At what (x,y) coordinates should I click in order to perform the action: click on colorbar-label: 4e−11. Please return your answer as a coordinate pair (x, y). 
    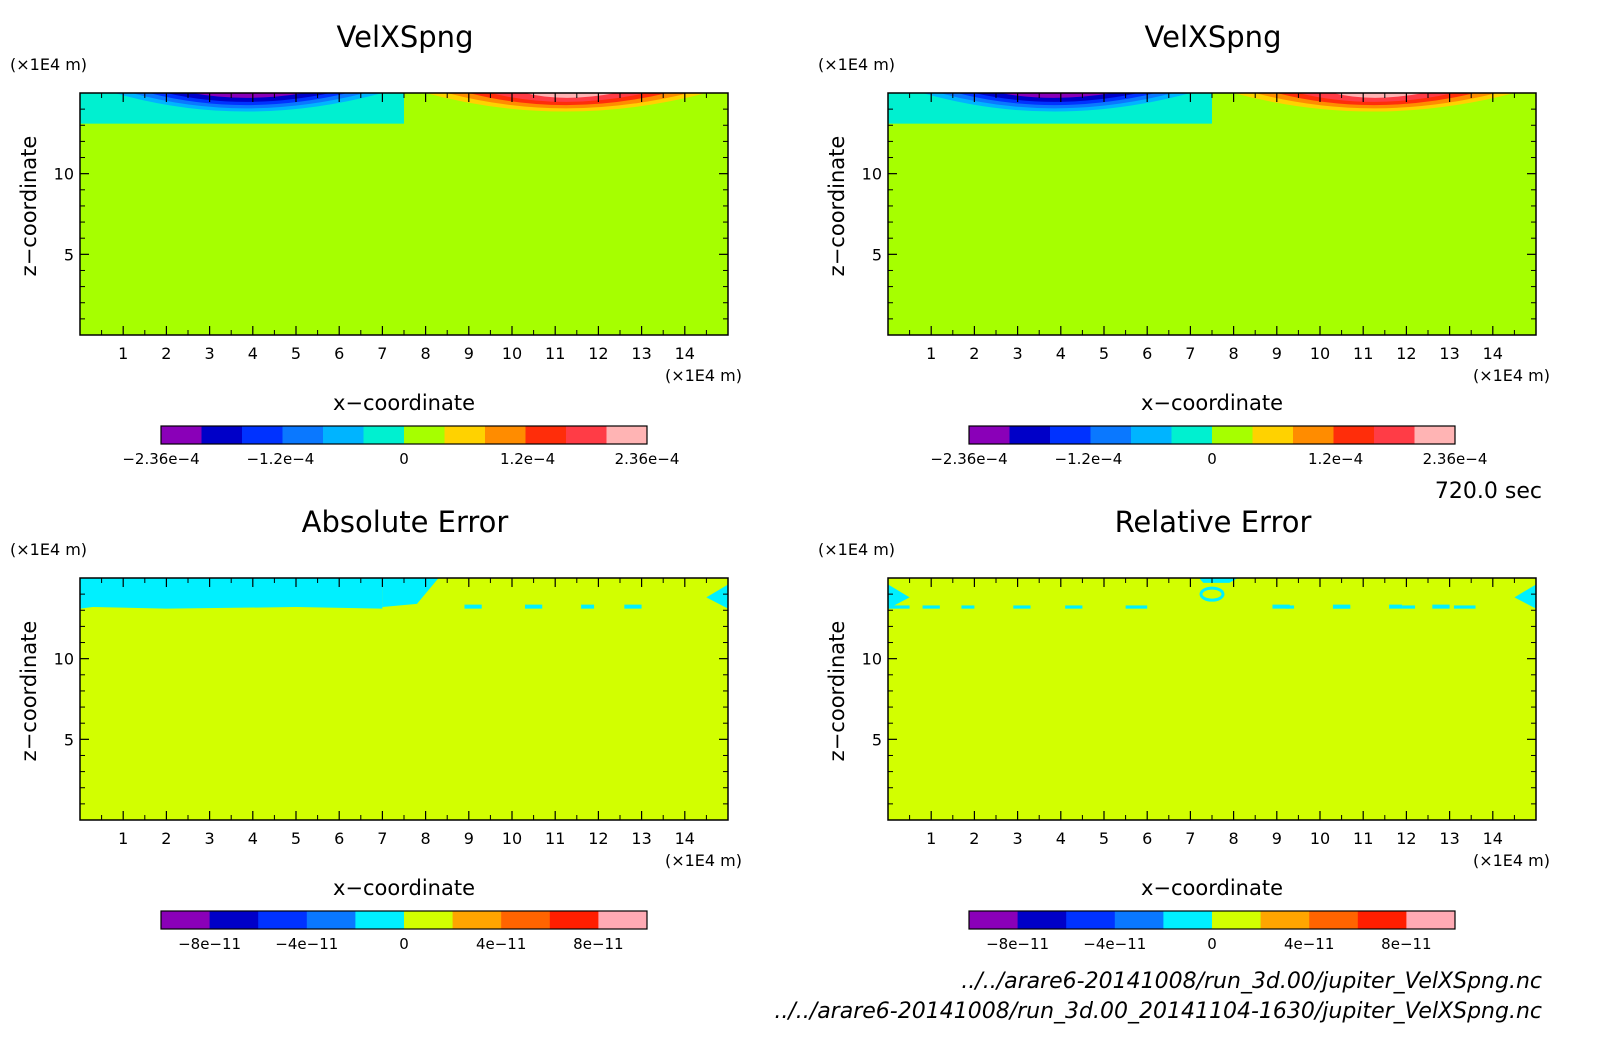
    Looking at the image, I should click on (1309, 944).